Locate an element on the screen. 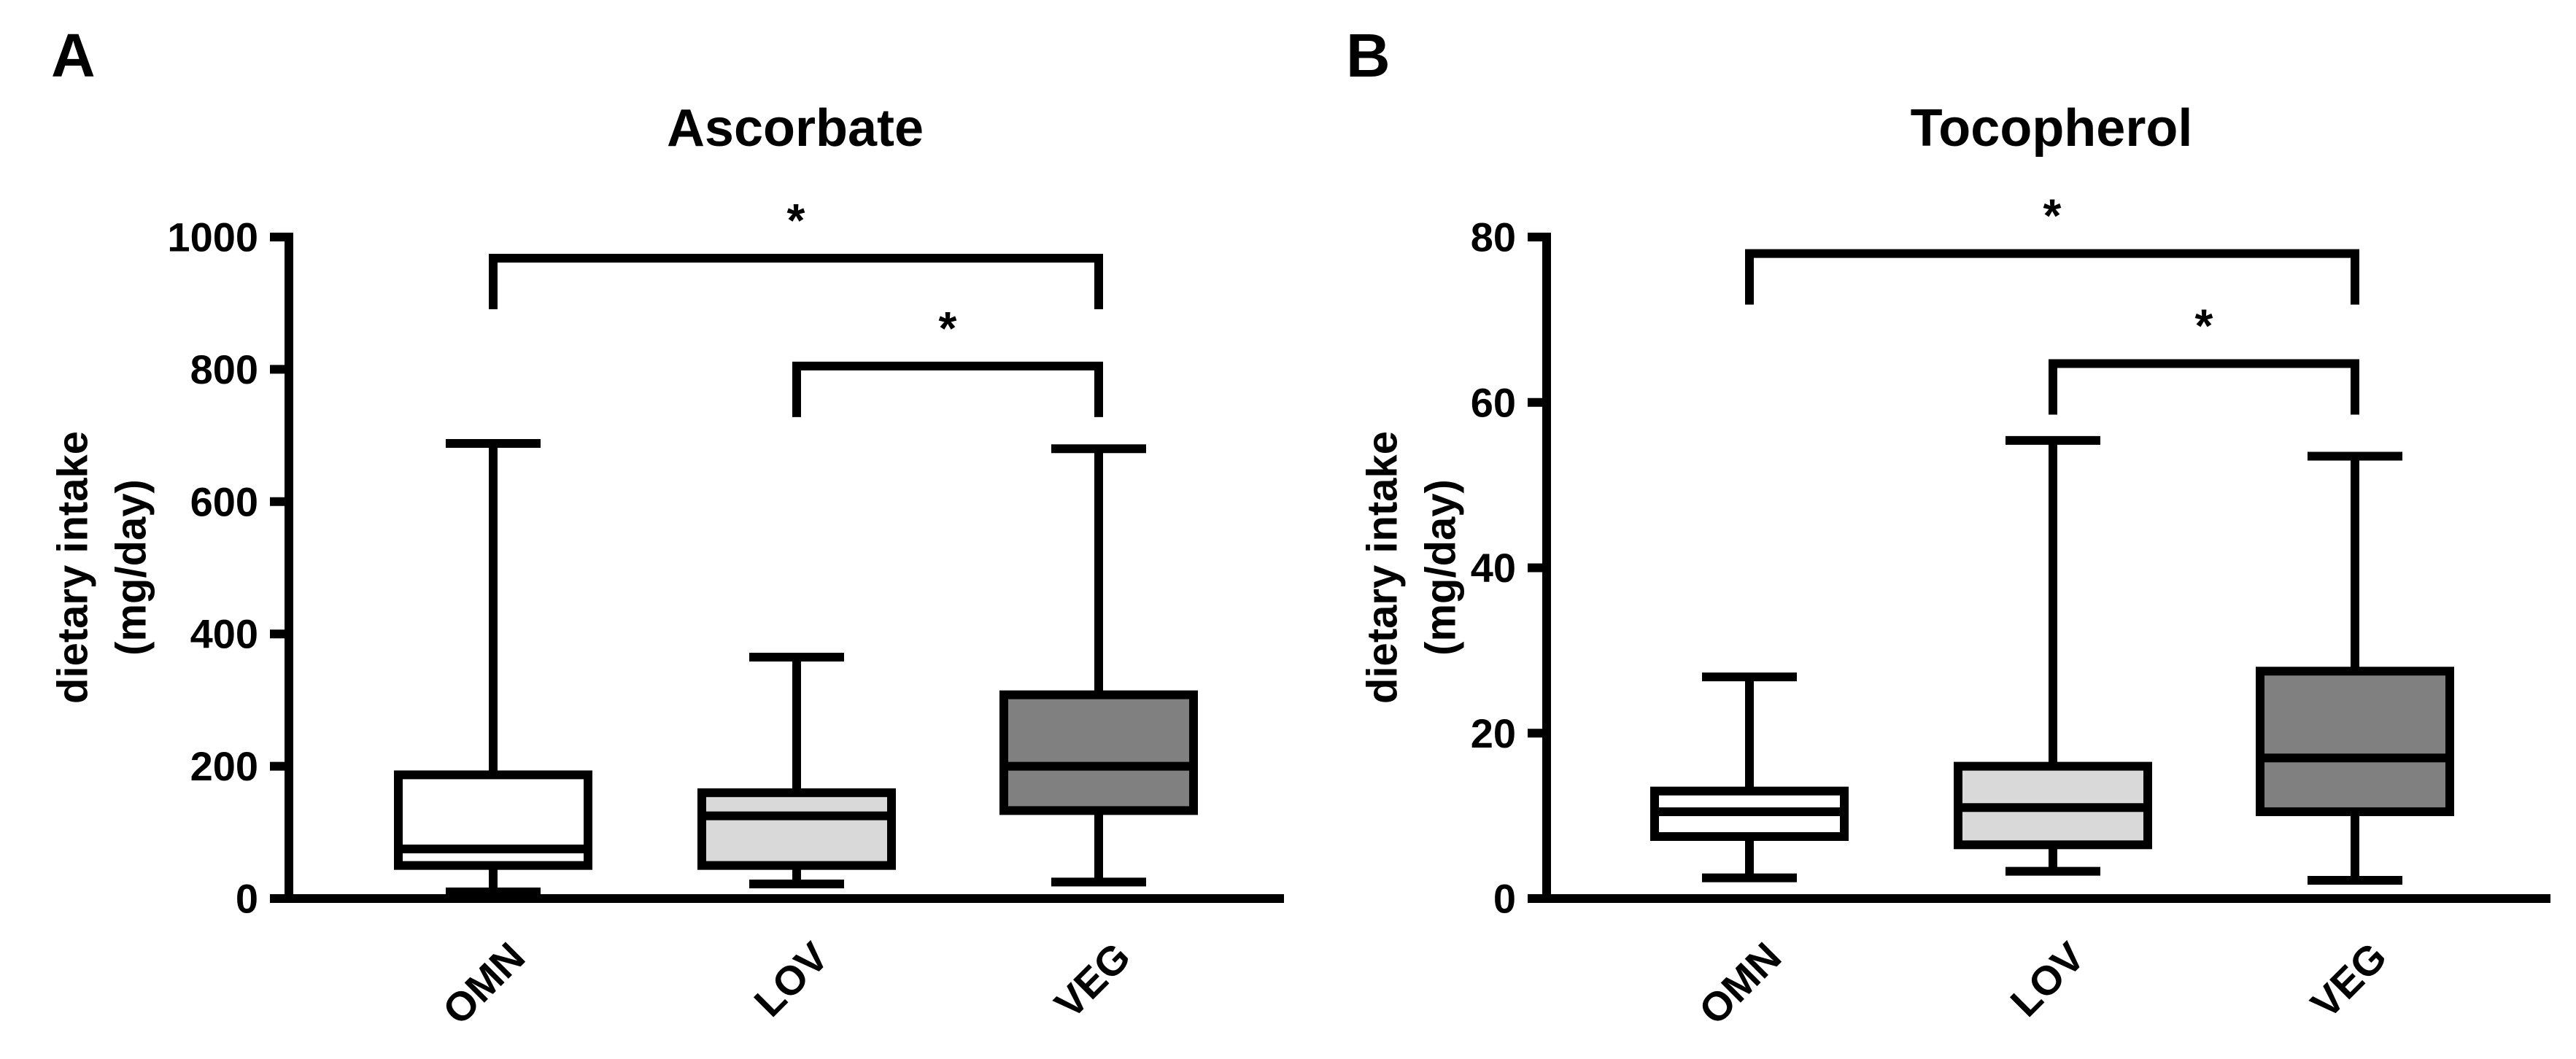 Image resolution: width=2576 pixels, height=1059 pixels. y-tick-label: 400 is located at coordinates (224, 634).